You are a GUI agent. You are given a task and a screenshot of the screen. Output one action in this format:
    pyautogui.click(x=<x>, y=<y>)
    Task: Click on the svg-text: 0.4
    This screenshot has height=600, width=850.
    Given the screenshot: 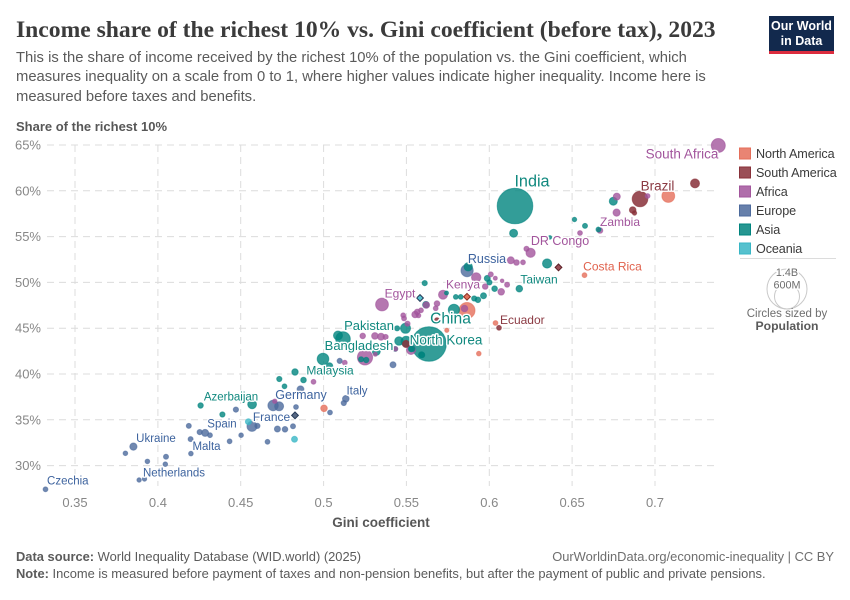 What is the action you would take?
    pyautogui.click(x=158, y=502)
    